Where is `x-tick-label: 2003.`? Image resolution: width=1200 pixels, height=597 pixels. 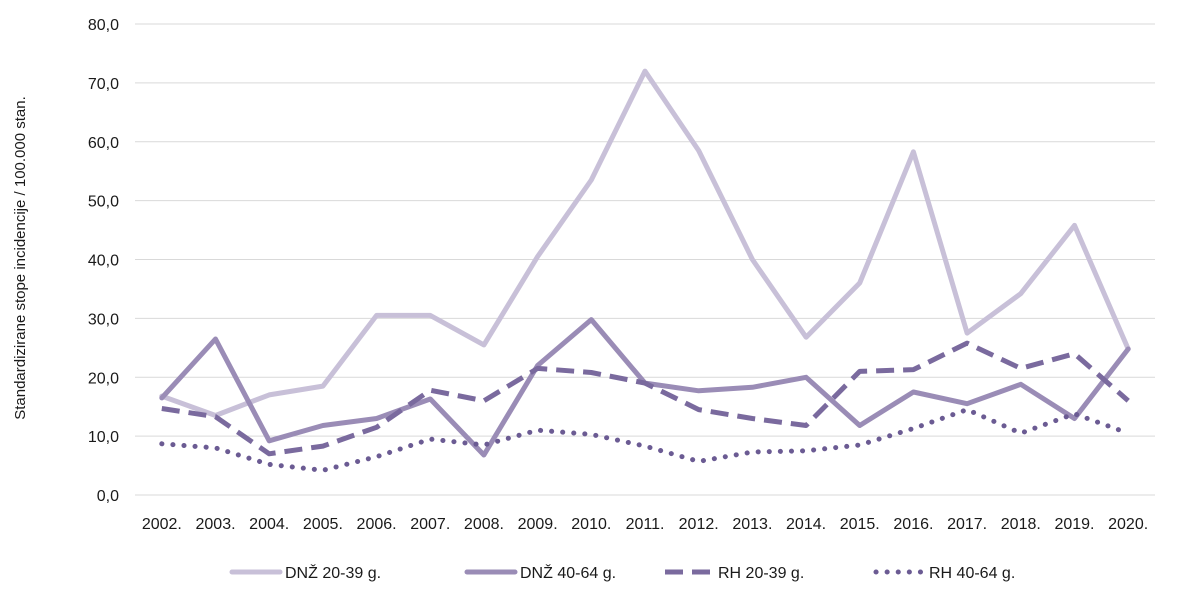
x-tick-label: 2003. is located at coordinates (216, 524).